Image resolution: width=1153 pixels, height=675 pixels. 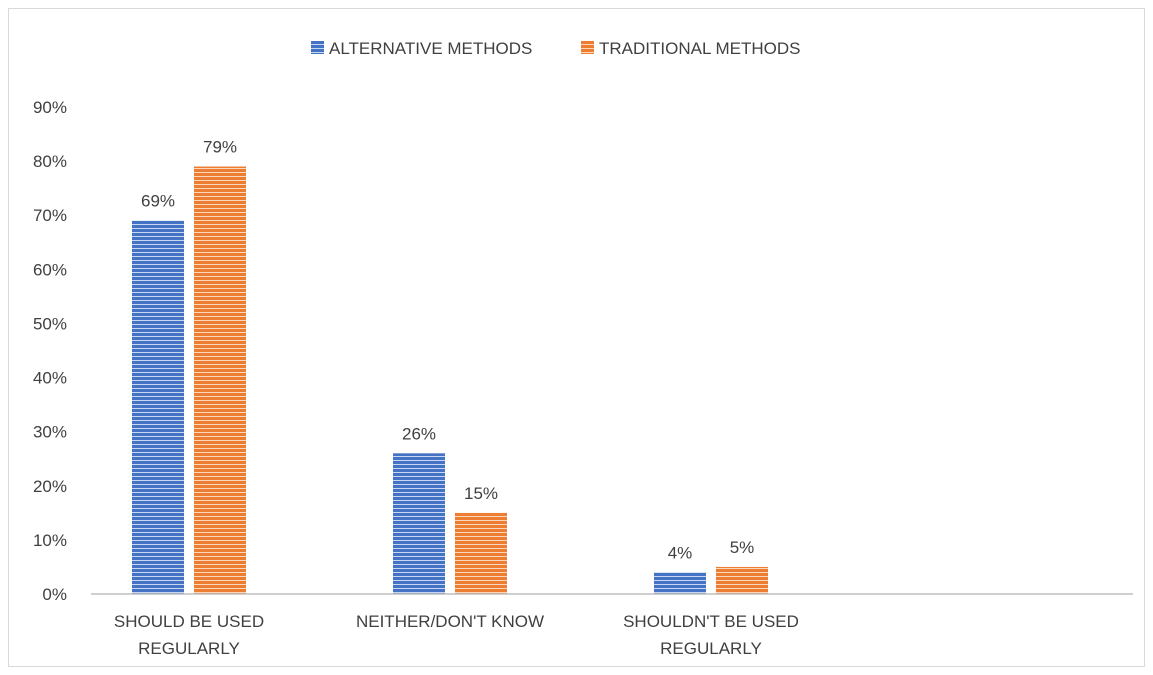 What do you see at coordinates (54, 594) in the screenshot?
I see `y-tick-label: 0%` at bounding box center [54, 594].